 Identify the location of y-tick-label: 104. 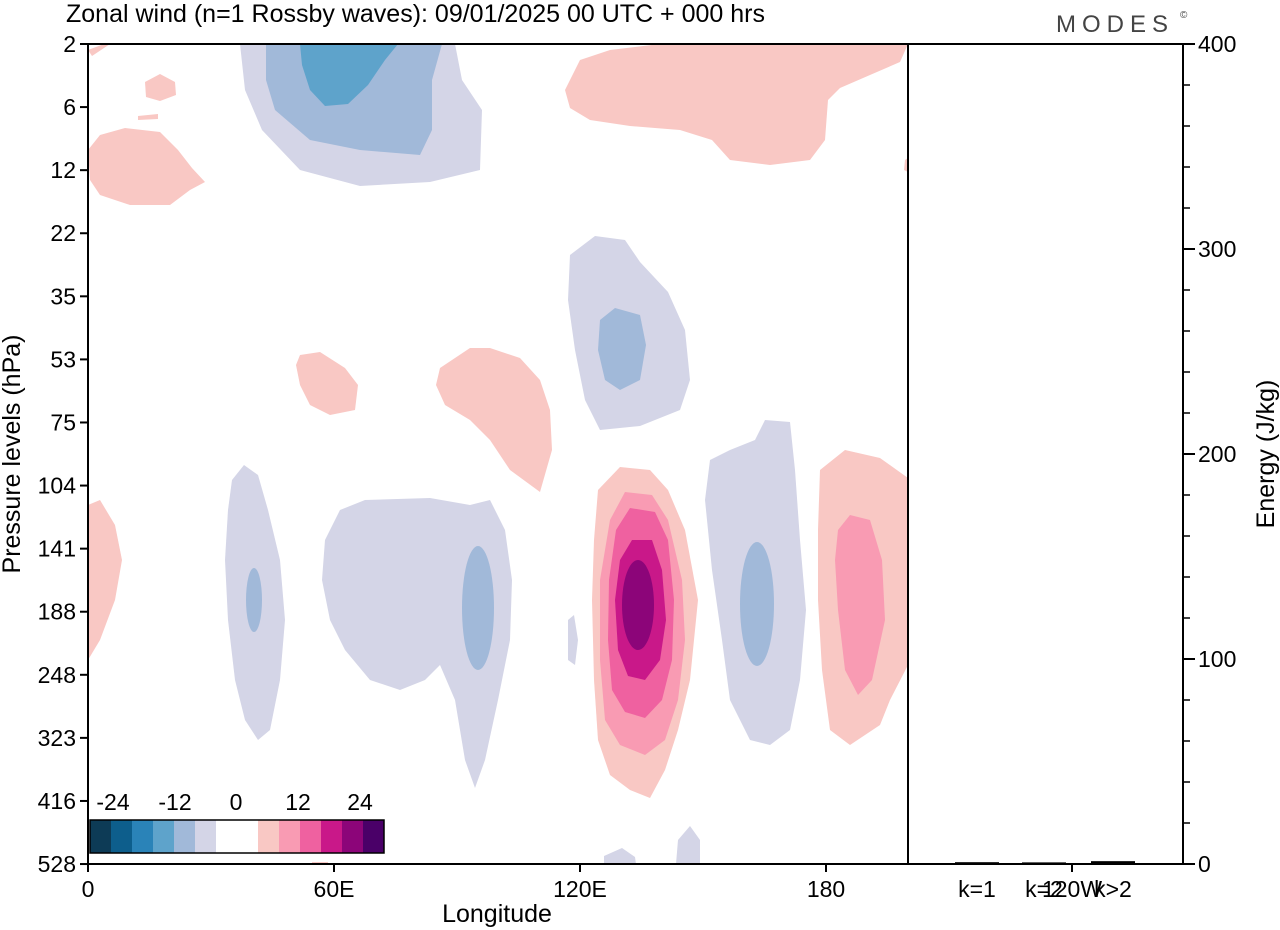
(57, 486).